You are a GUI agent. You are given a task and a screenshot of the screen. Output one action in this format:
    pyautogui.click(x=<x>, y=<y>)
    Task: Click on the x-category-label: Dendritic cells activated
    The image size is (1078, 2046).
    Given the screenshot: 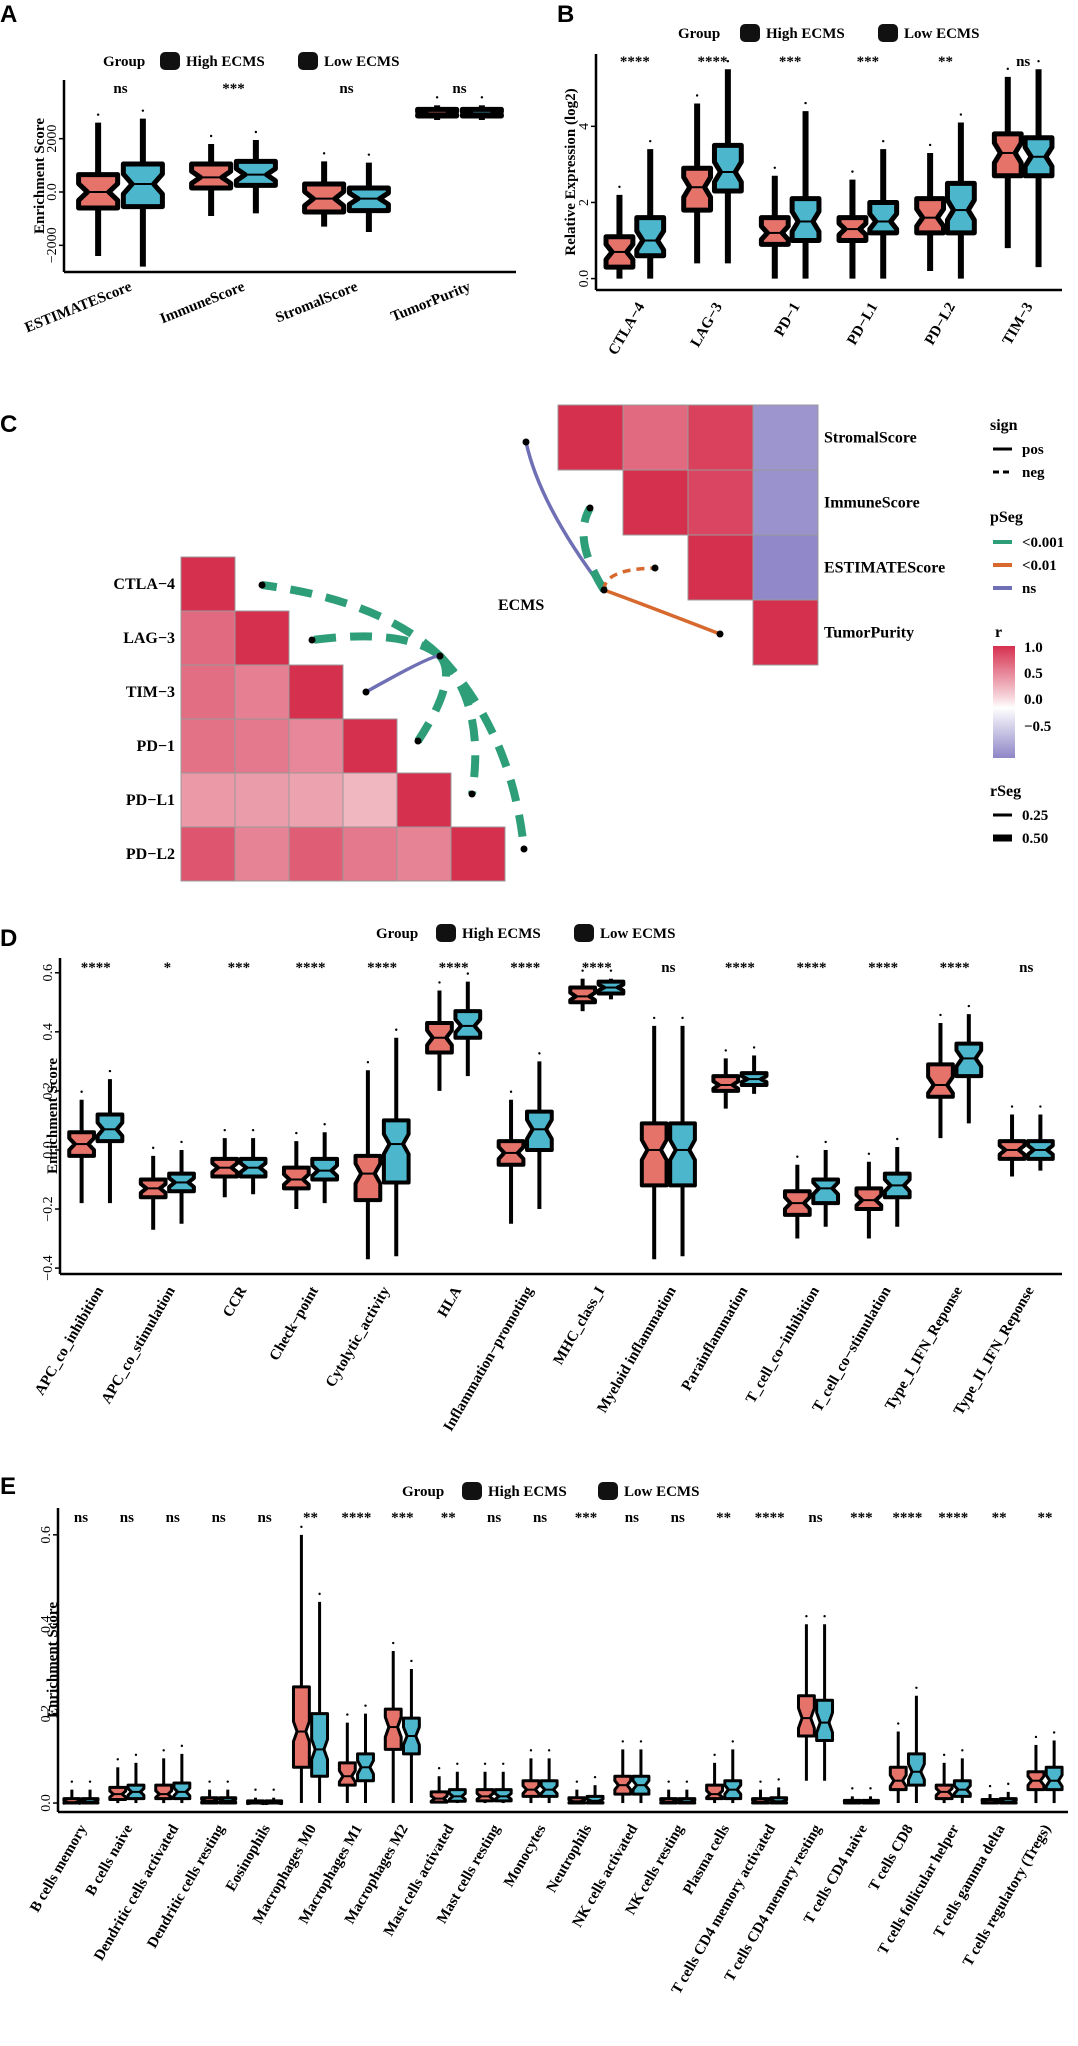 What is the action you would take?
    pyautogui.click(x=136, y=1892)
    